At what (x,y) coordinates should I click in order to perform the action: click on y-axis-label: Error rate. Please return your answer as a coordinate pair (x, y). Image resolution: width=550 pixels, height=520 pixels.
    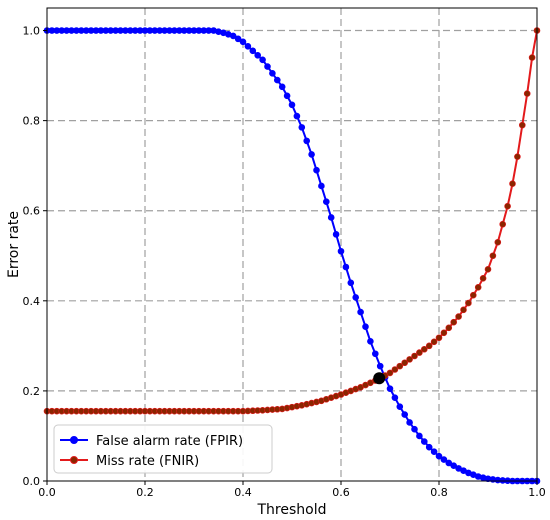
    Looking at the image, I should click on (14, 244).